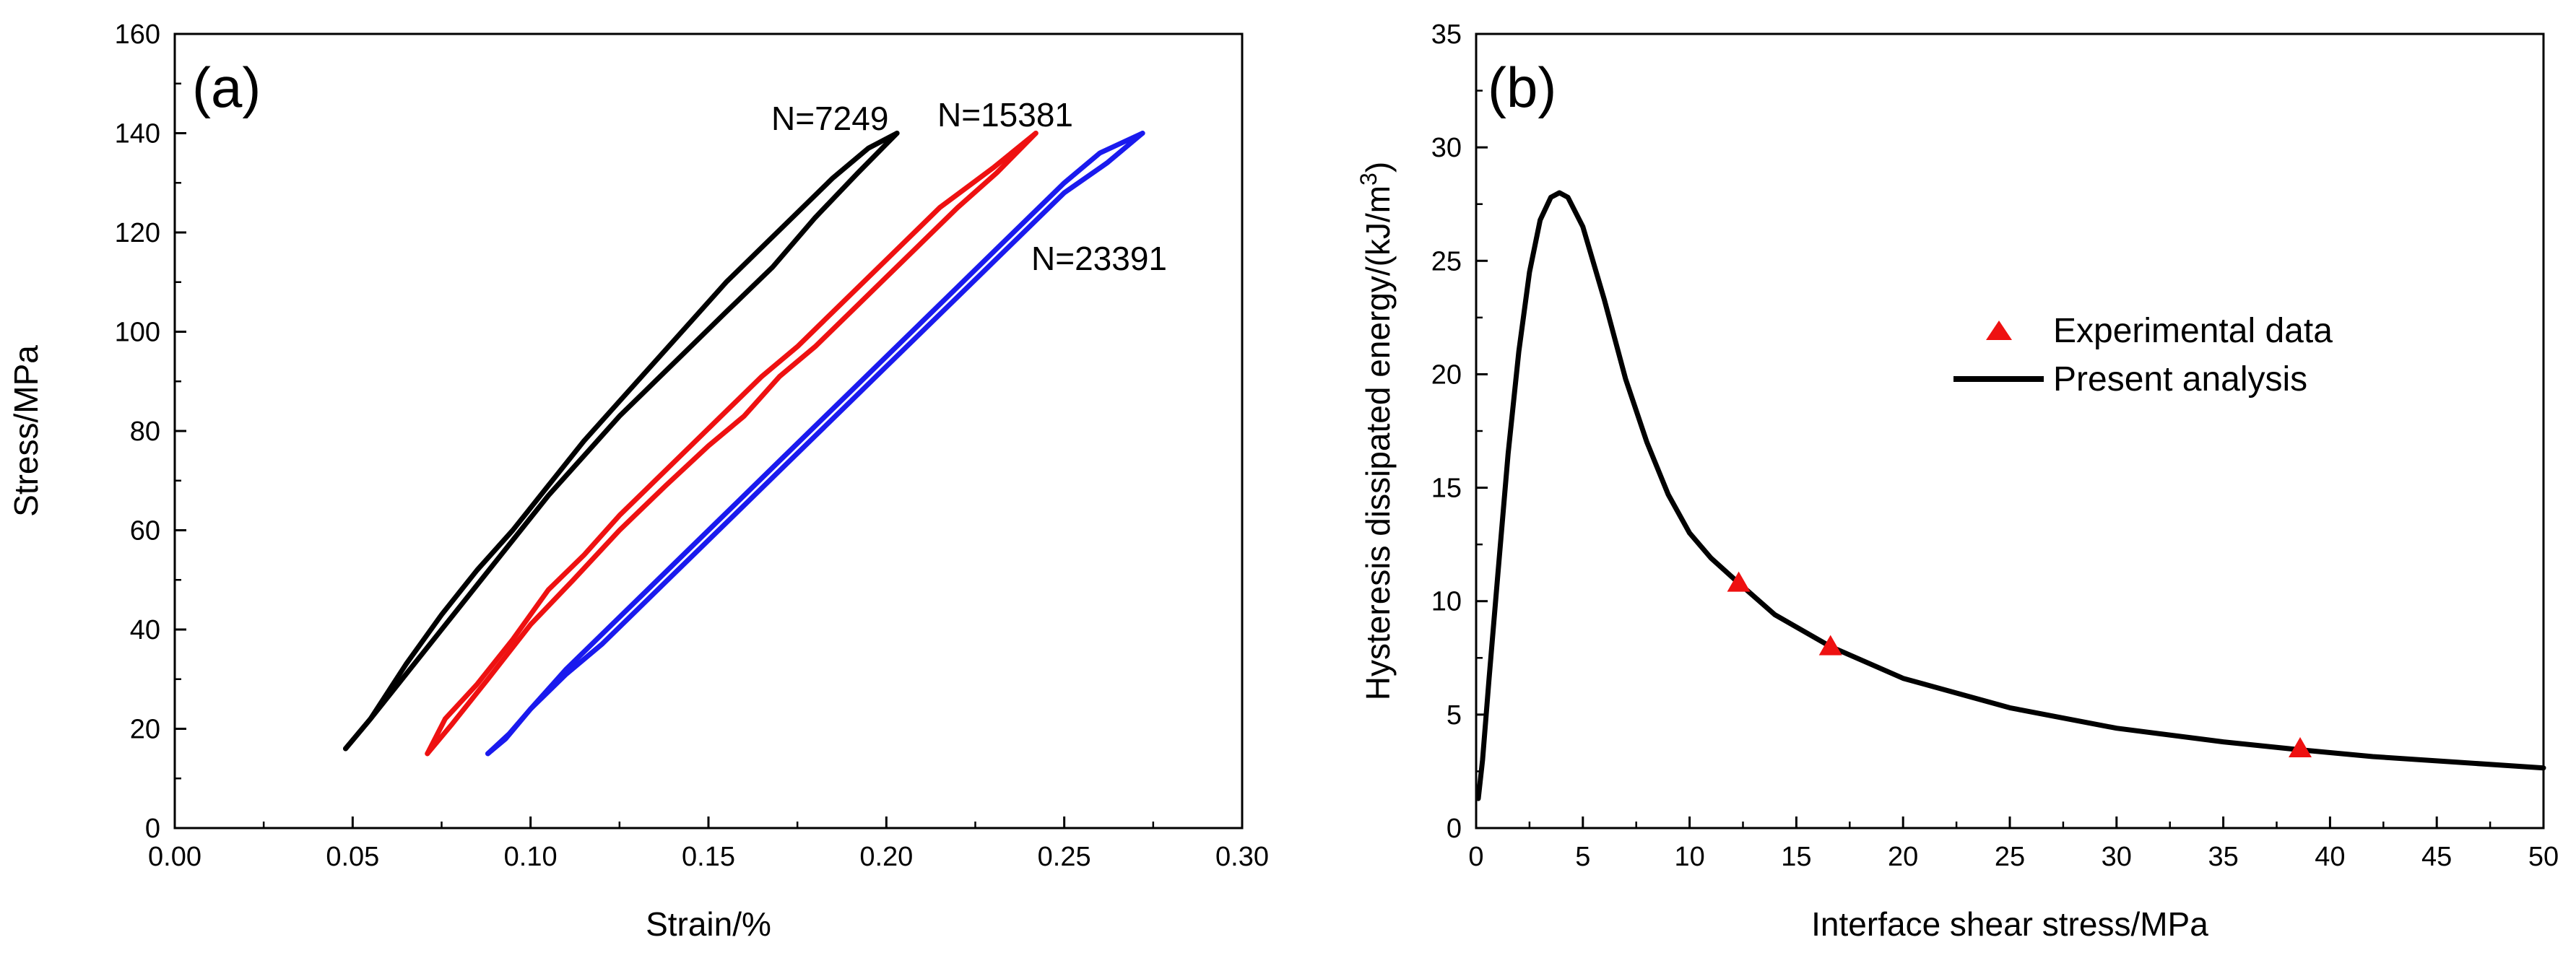  Describe the element at coordinates (145, 432) in the screenshot. I see `panel-a-y-tick-label: 80` at that location.